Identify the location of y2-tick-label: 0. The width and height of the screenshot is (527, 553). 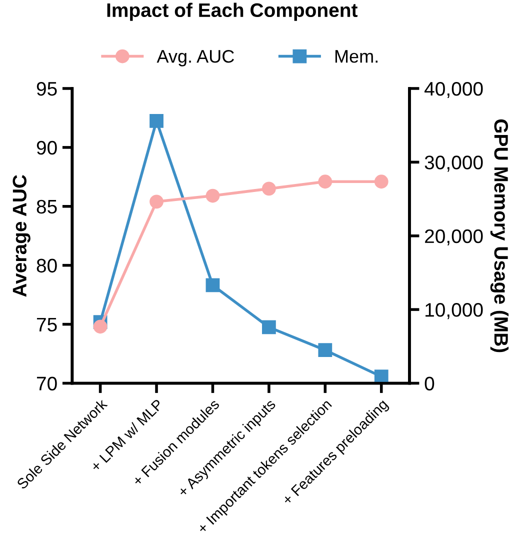
(429, 383).